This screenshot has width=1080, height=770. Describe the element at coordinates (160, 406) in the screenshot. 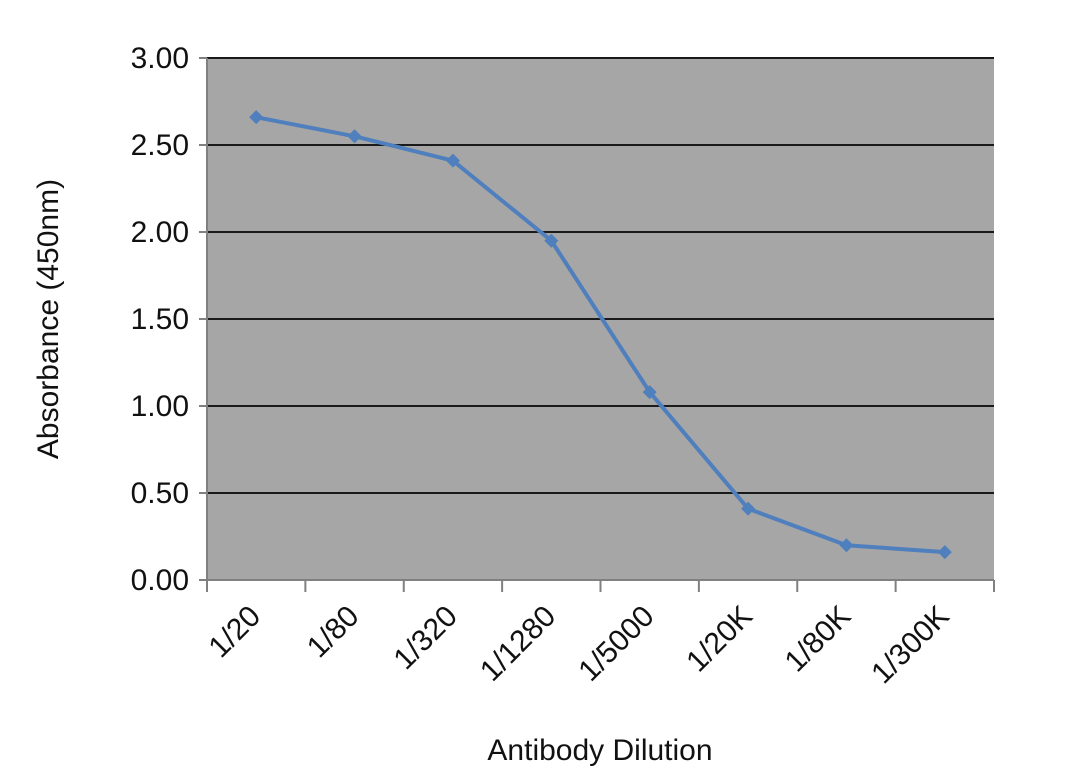

I see `y-tick-label: 1.00` at that location.